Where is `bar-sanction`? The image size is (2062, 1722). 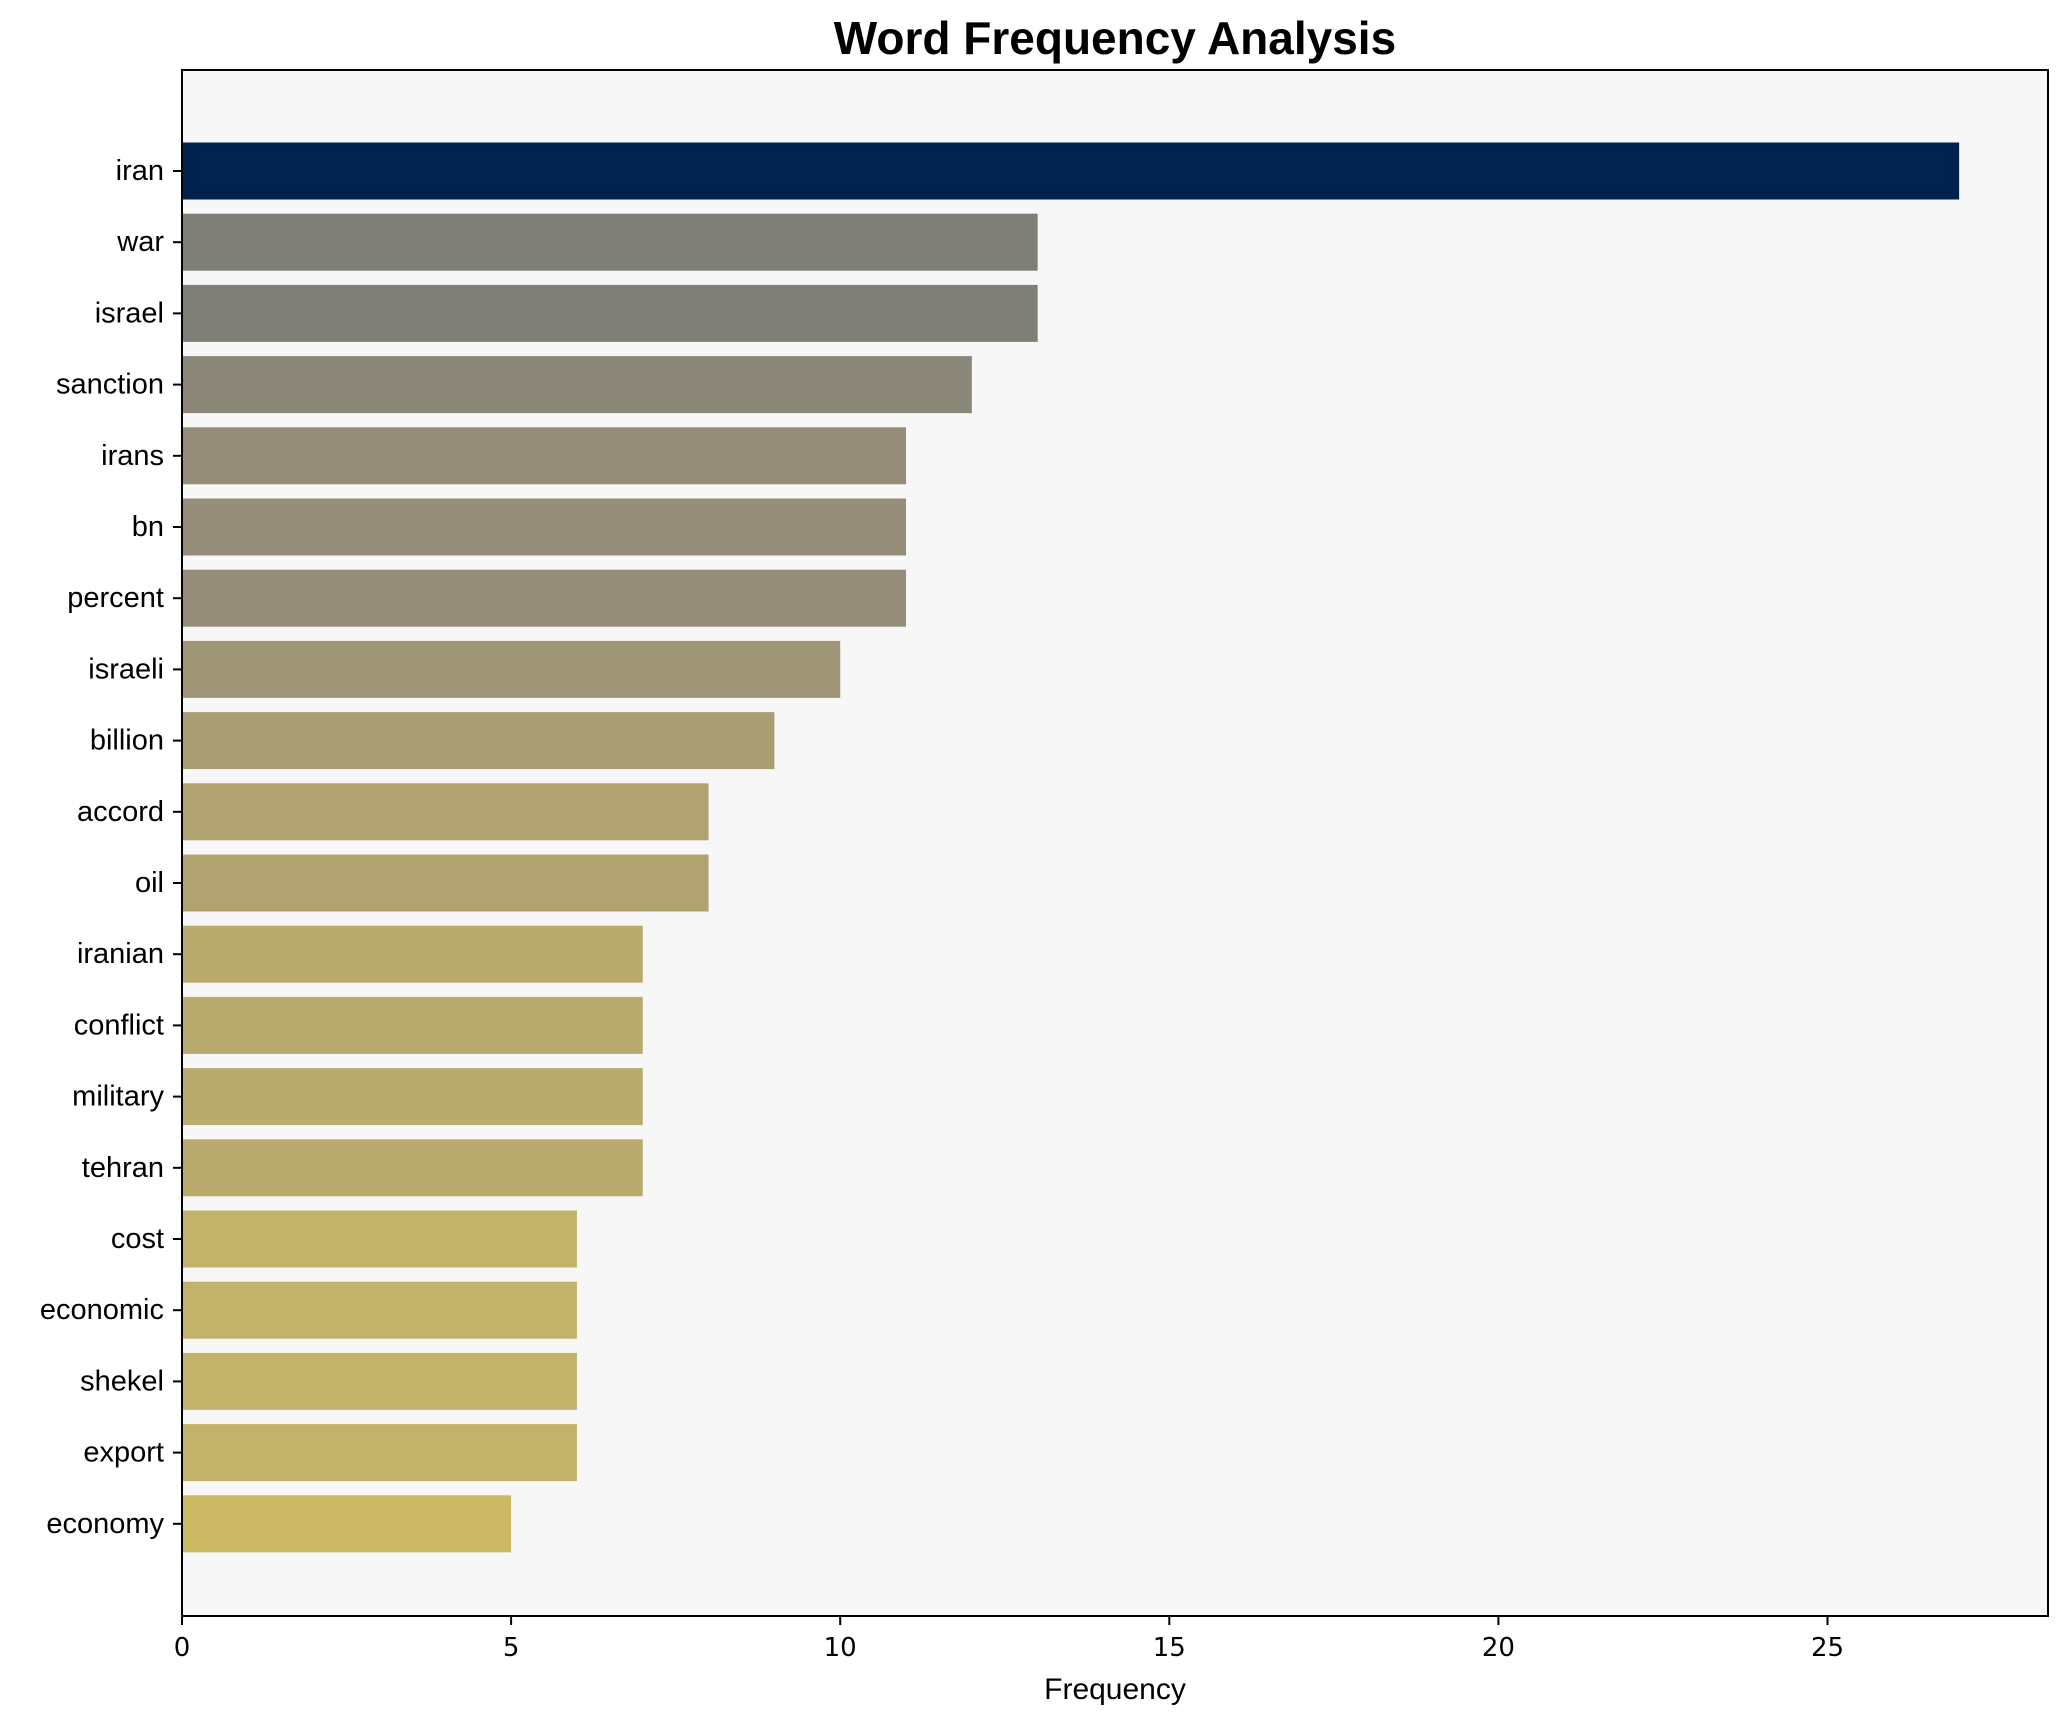 bar-sanction is located at coordinates (577, 385).